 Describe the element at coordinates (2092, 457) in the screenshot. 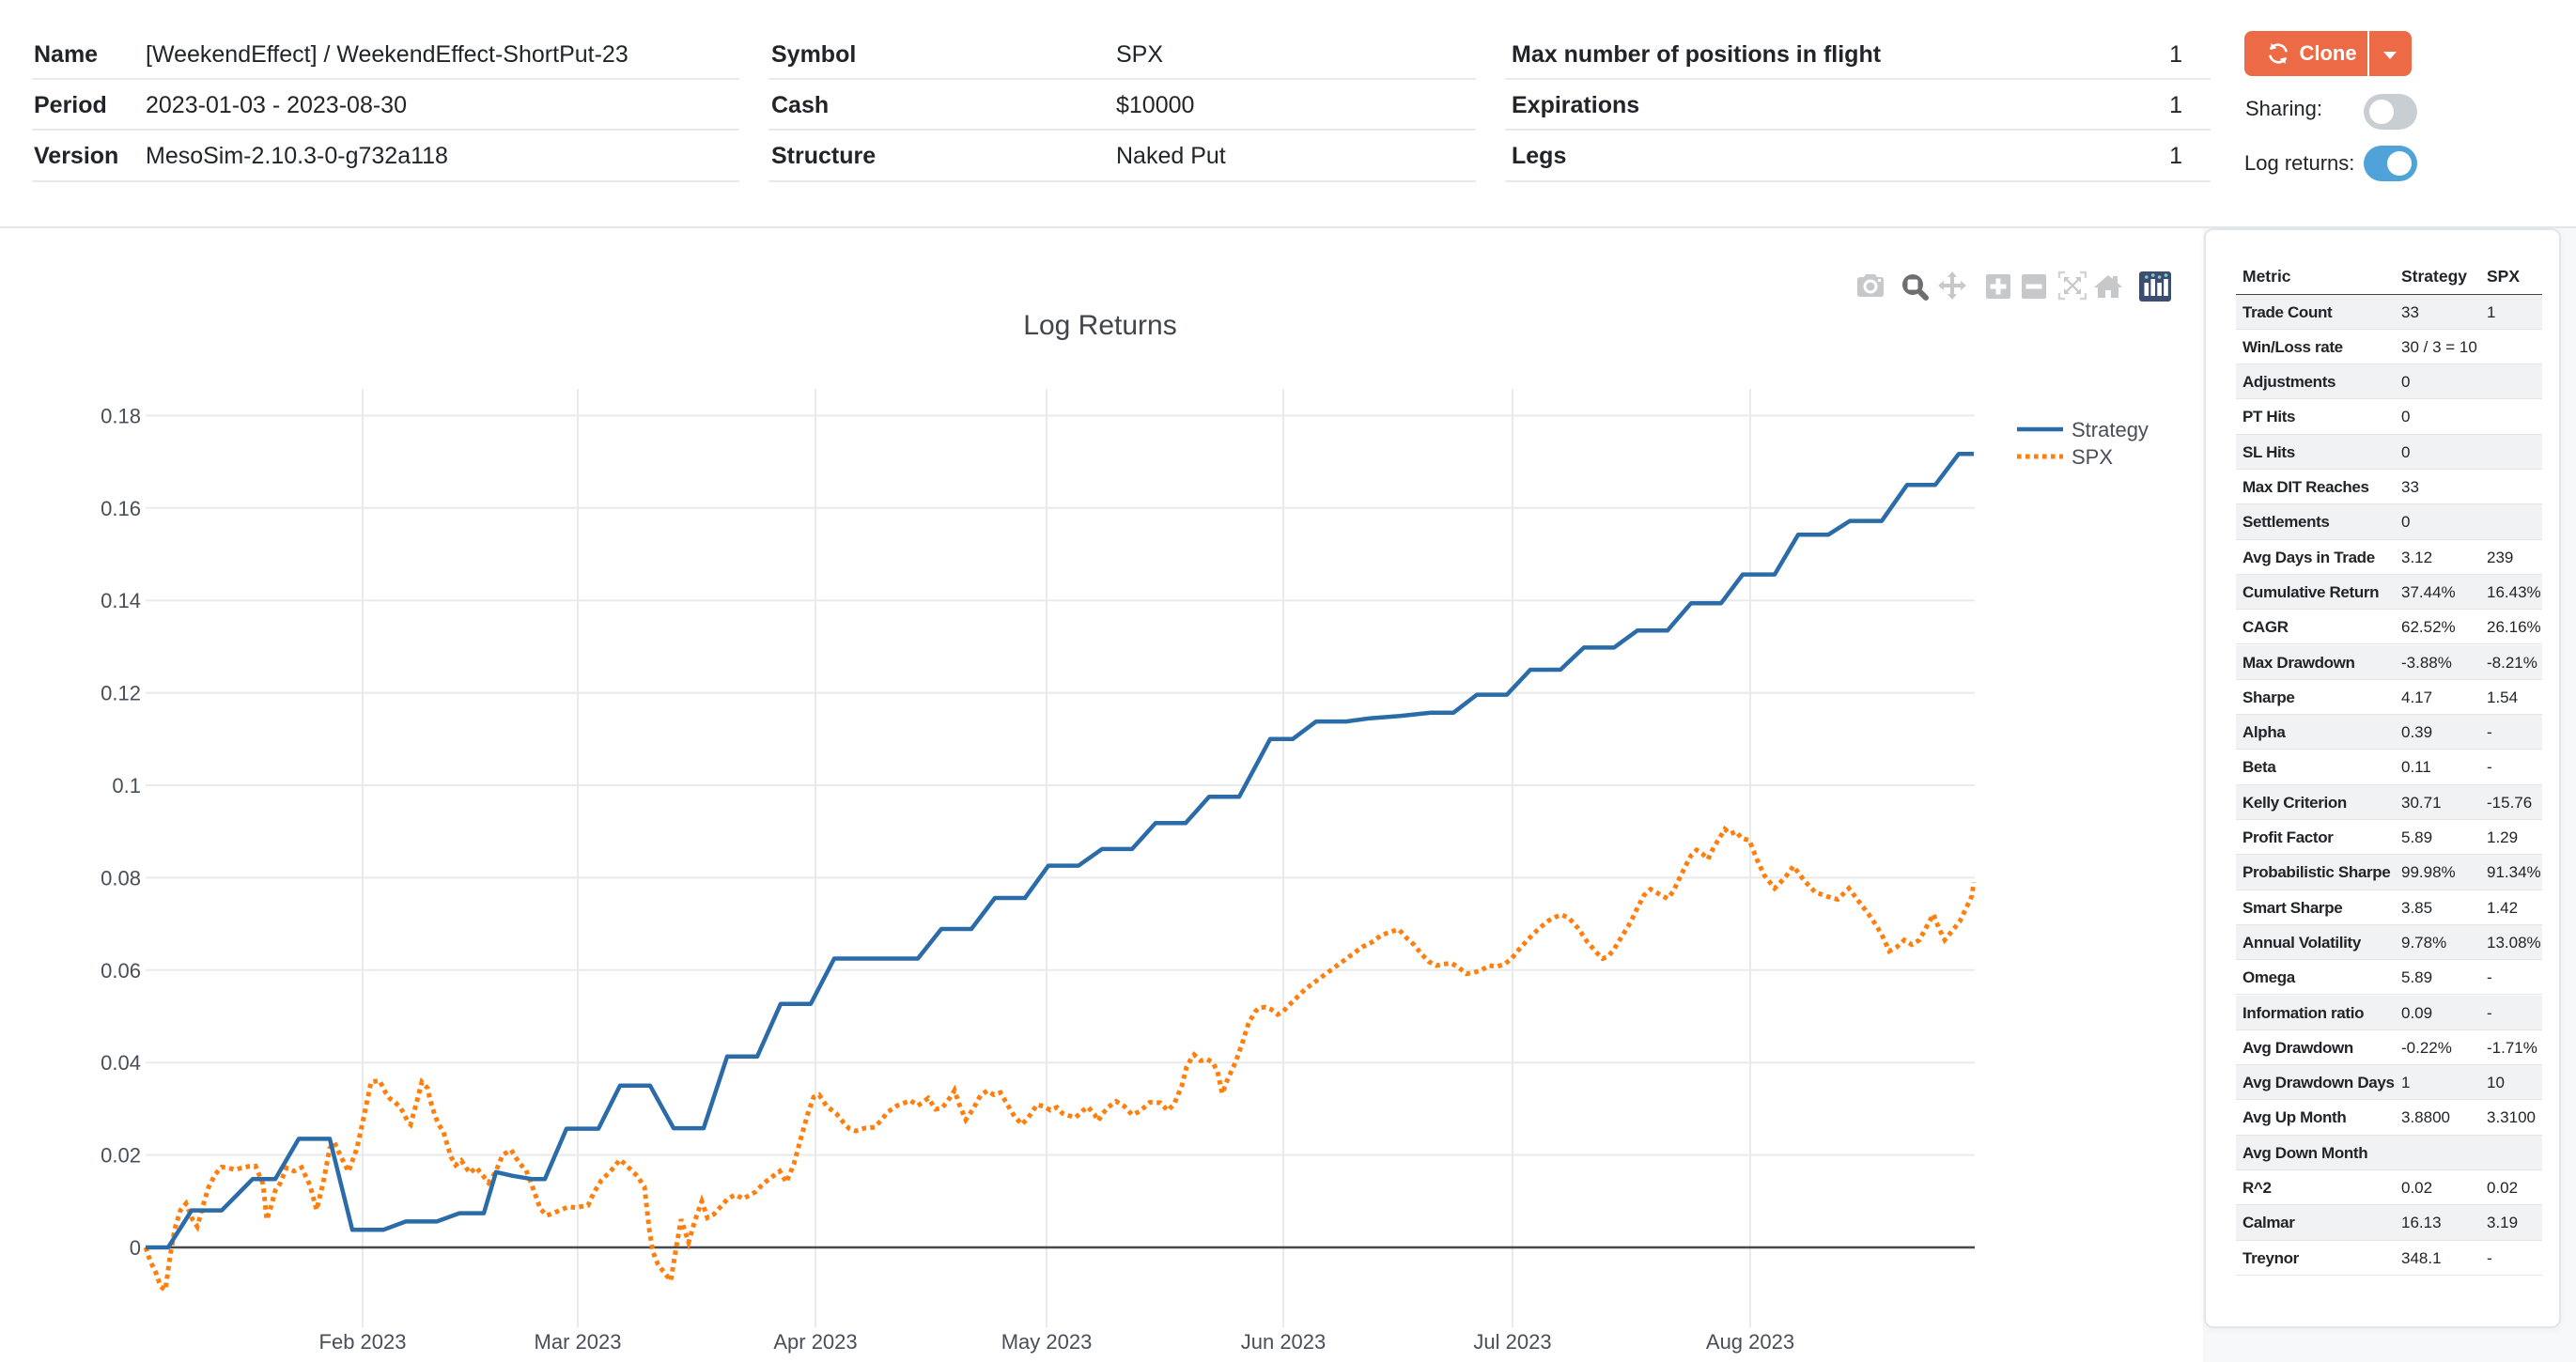

I see `svg-text: SPX` at that location.